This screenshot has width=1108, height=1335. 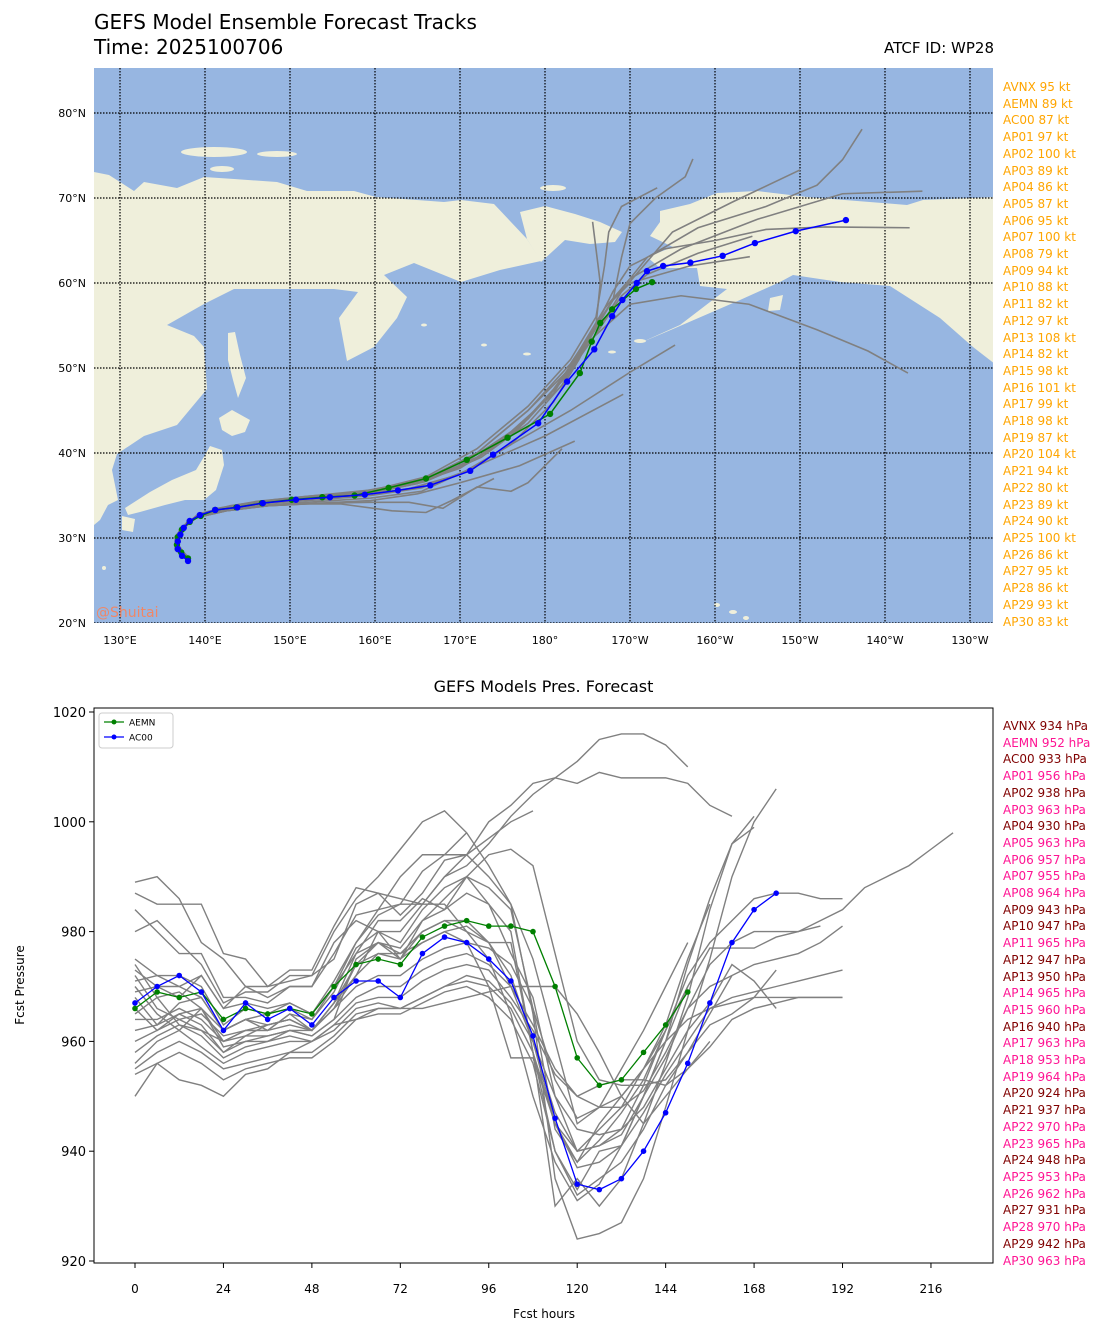 What do you see at coordinates (1036, 554) in the screenshot?
I see `intensity-list-item: AP26 86 kt` at bounding box center [1036, 554].